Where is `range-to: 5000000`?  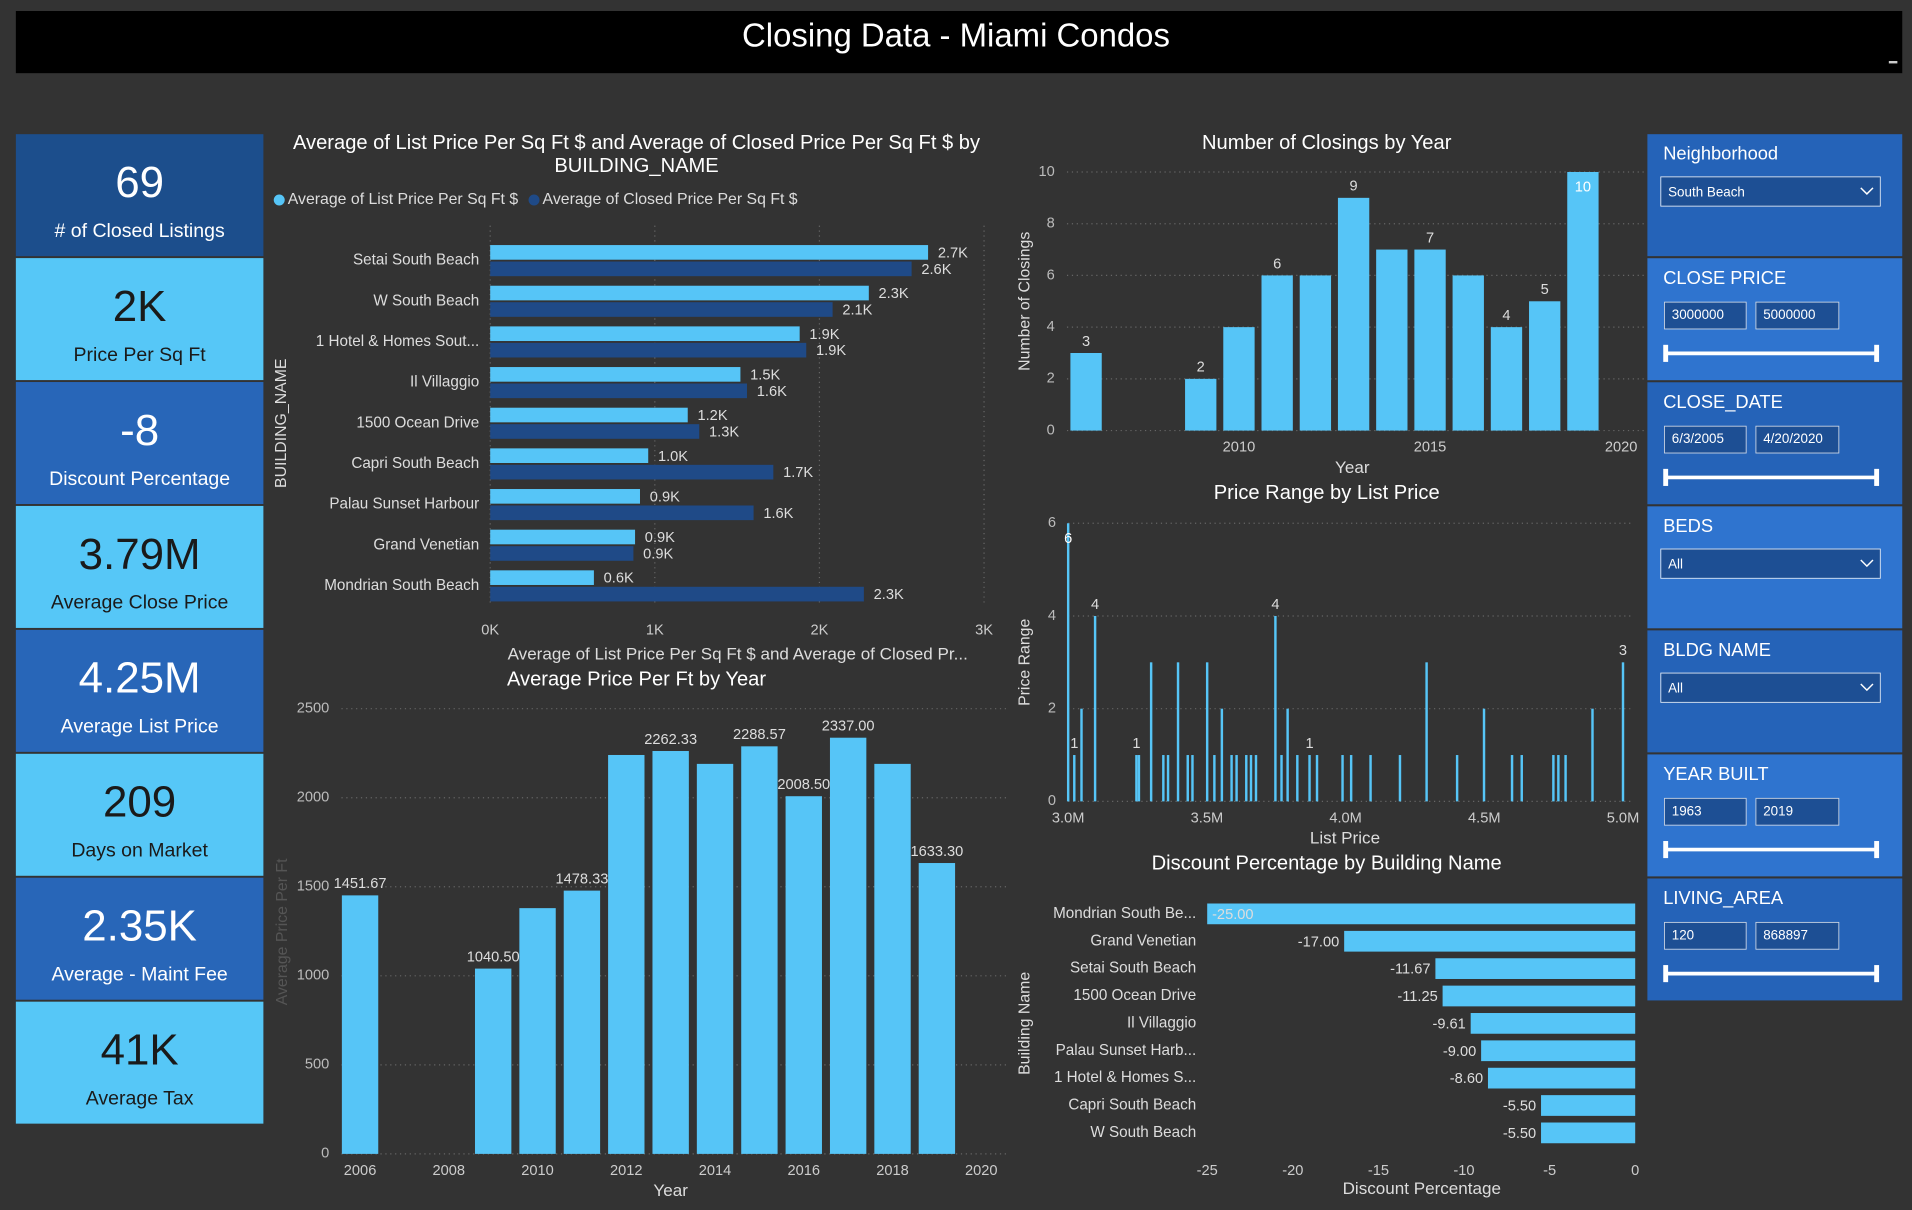 range-to: 5000000 is located at coordinates (1789, 314).